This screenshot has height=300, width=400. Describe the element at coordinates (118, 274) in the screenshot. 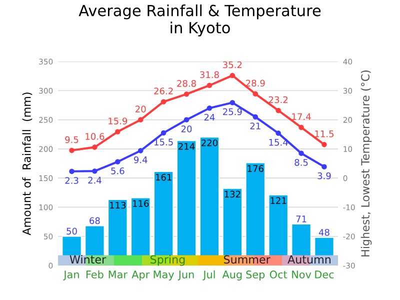

I see `x-tick-label: Mar` at that location.